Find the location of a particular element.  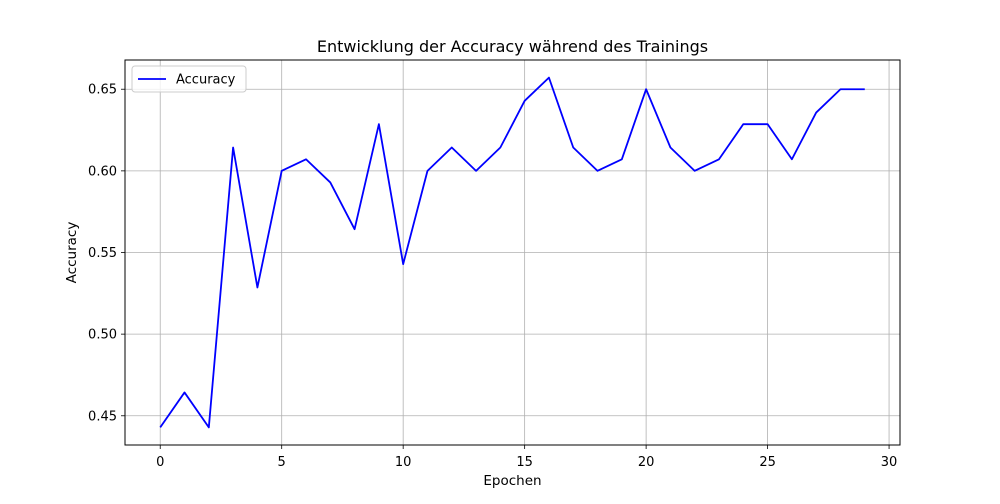

legend-label: Accuracy is located at coordinates (206, 80).